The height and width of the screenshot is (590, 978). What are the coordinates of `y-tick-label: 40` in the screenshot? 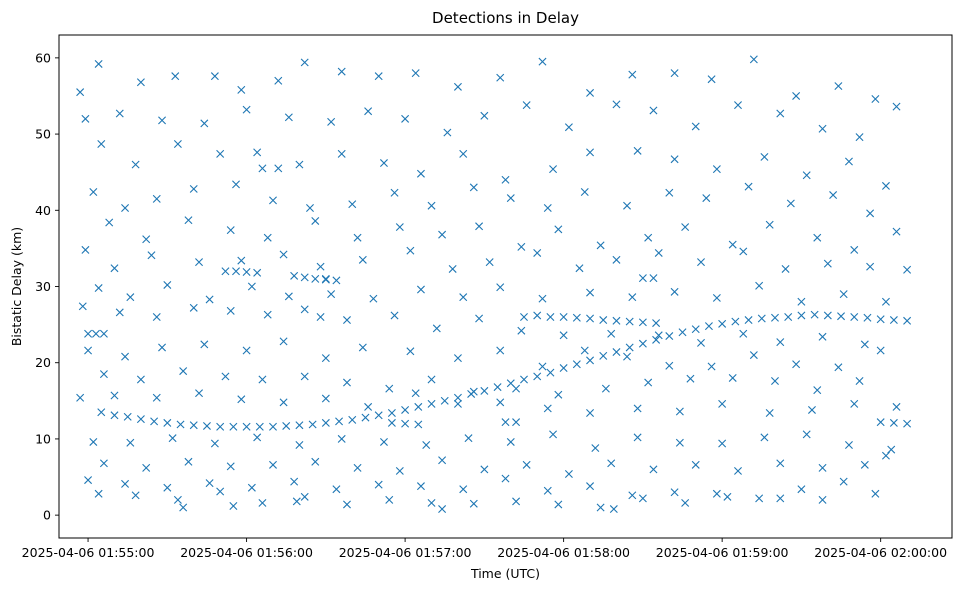 It's located at (43, 210).